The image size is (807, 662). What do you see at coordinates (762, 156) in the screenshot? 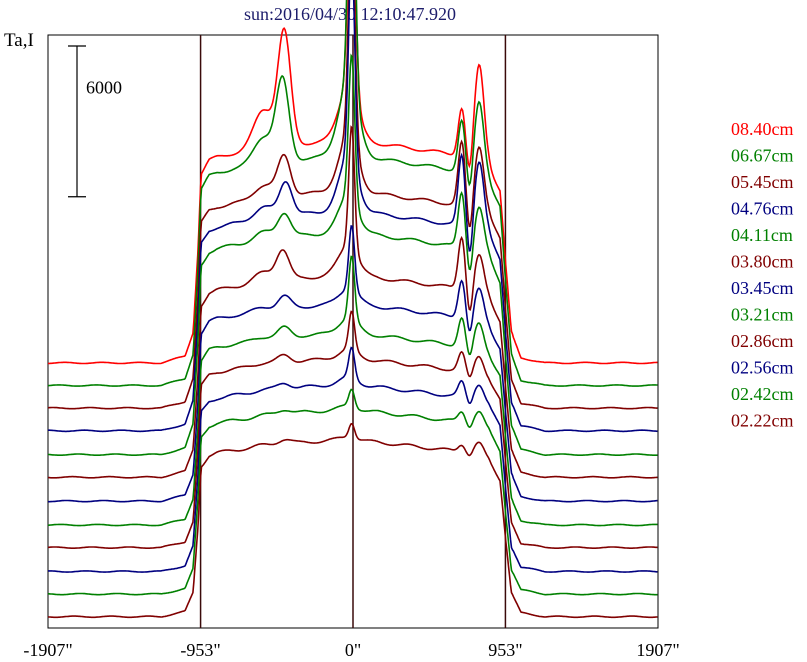
I see `legend-entry-06.67cm: 06.67cm` at bounding box center [762, 156].